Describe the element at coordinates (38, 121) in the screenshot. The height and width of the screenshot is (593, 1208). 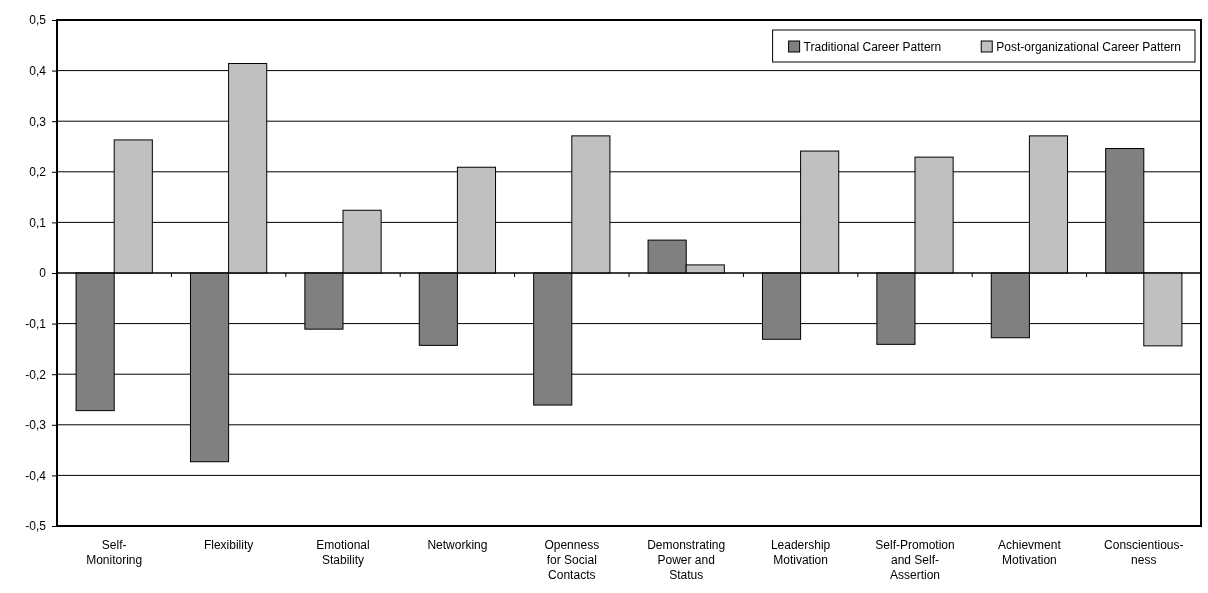
I see `y-tick-label: 0,3` at that location.